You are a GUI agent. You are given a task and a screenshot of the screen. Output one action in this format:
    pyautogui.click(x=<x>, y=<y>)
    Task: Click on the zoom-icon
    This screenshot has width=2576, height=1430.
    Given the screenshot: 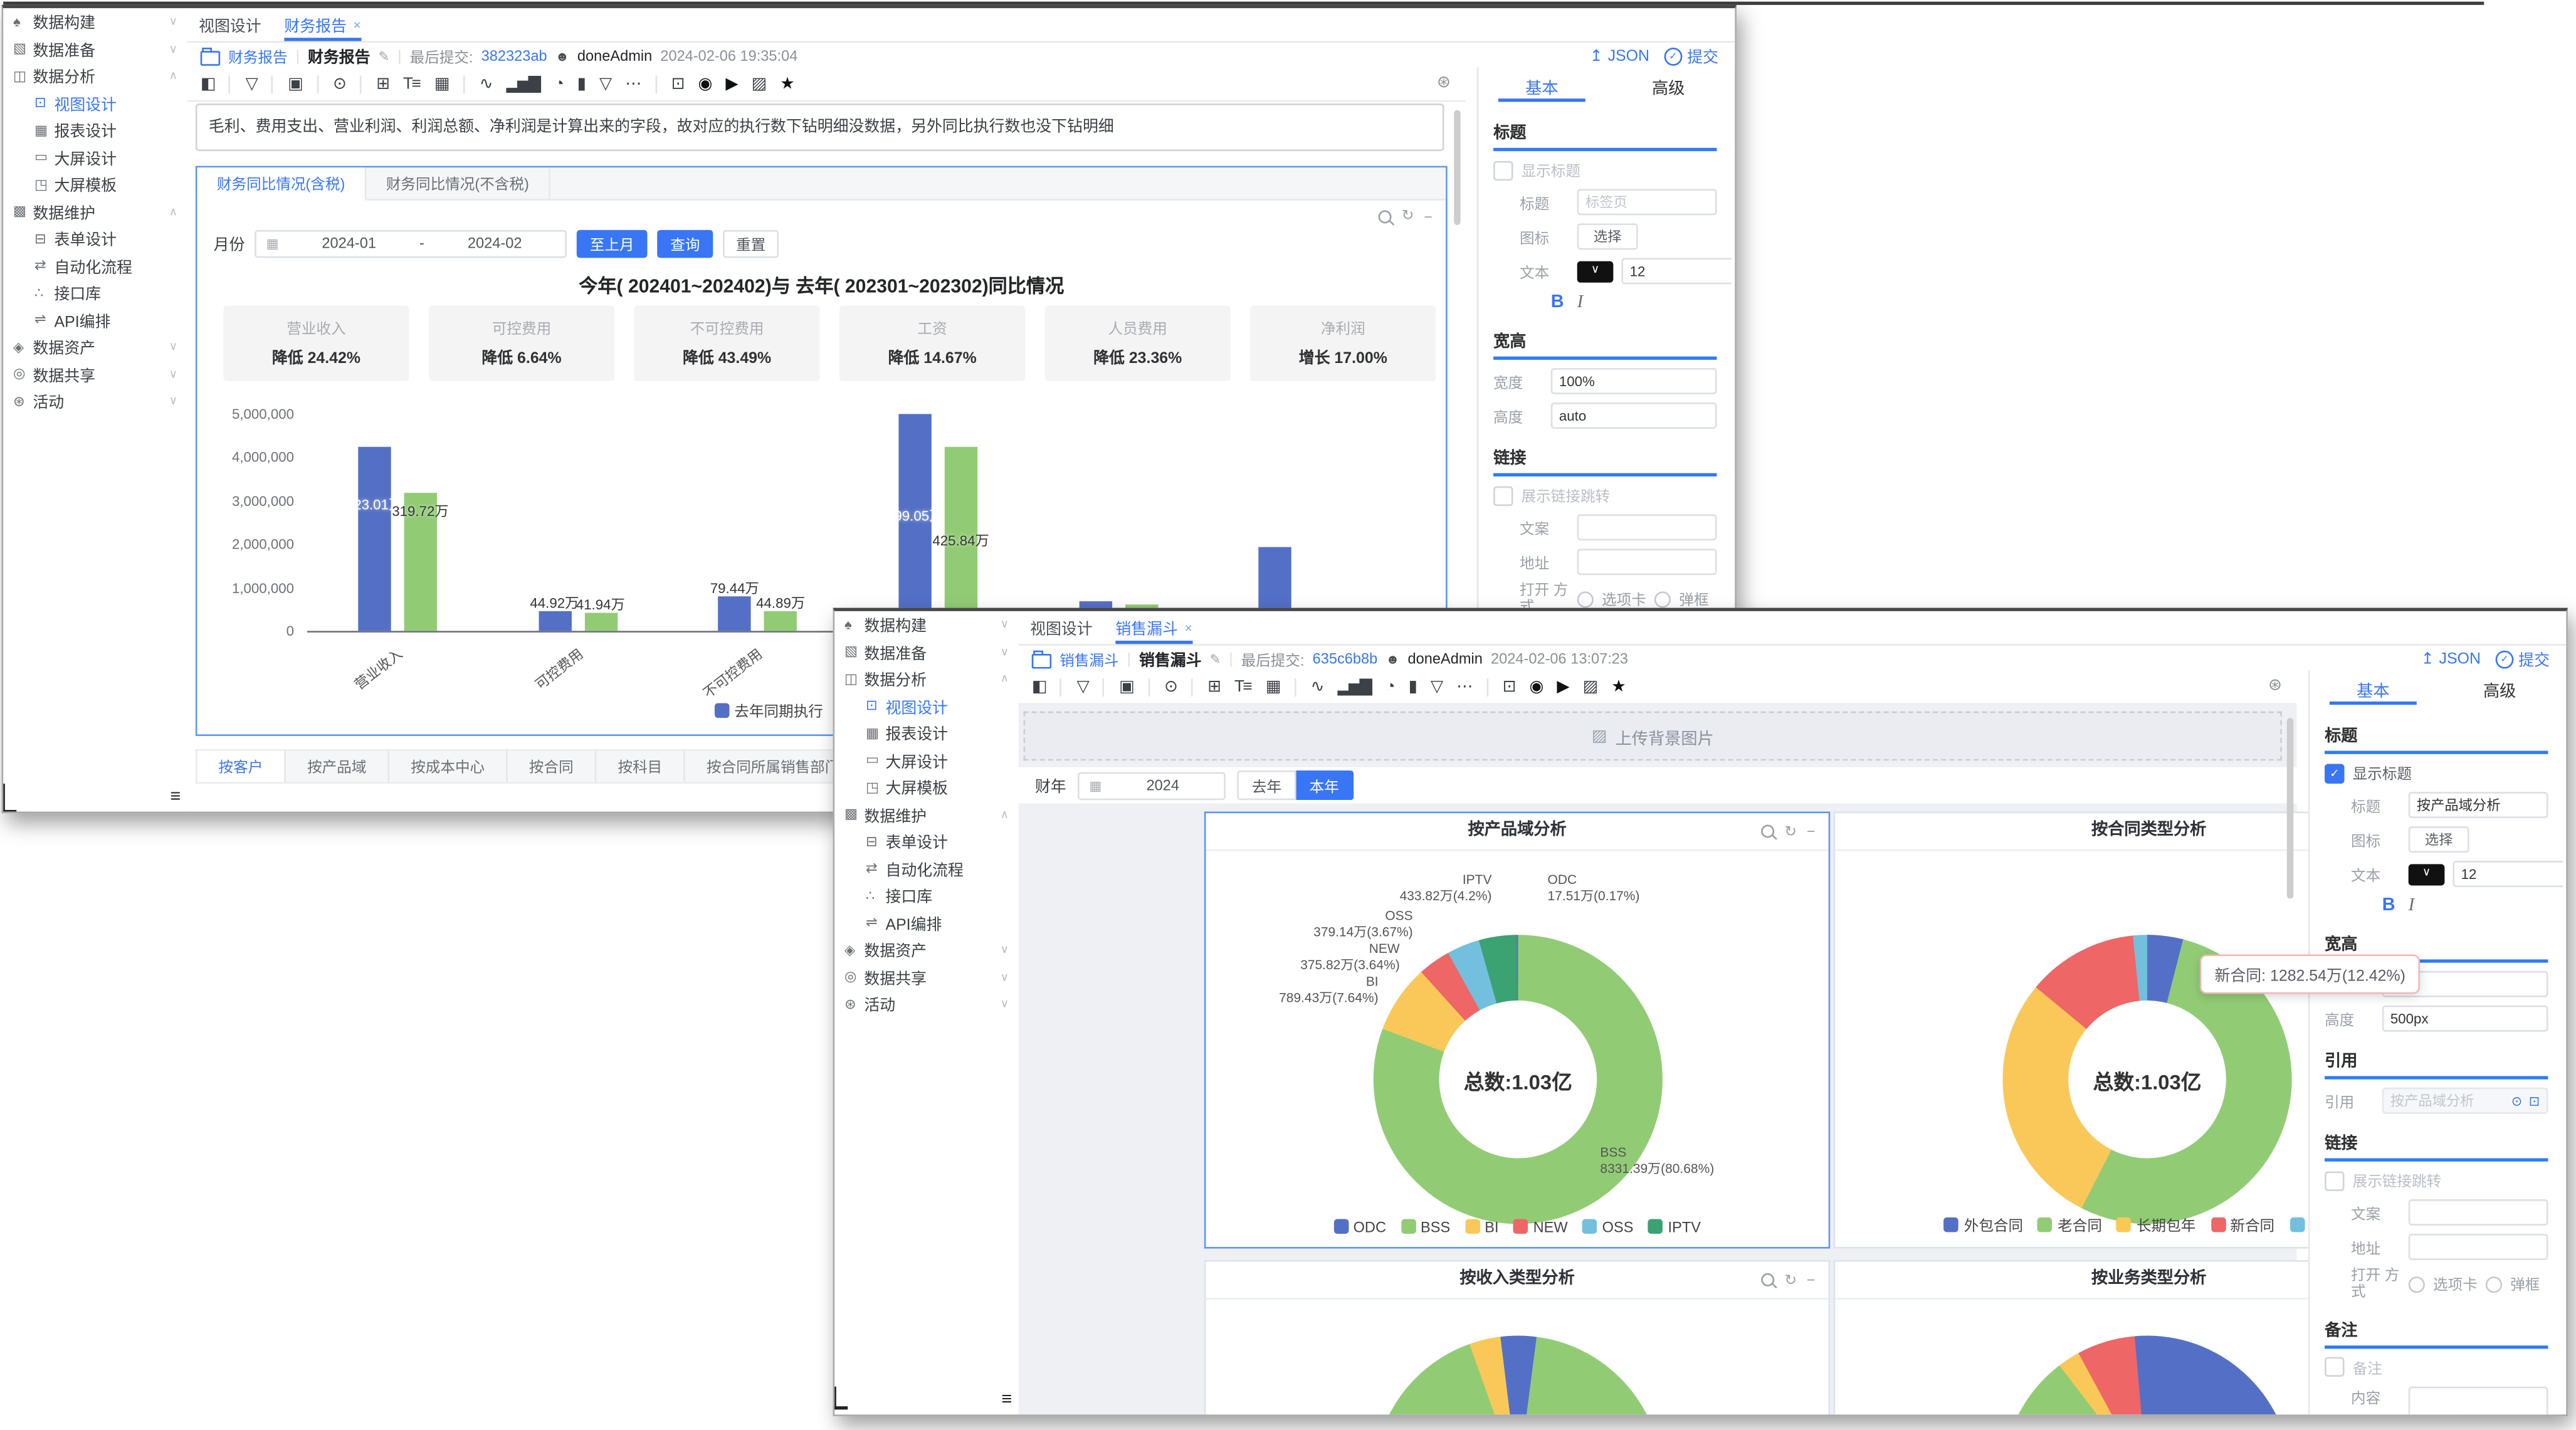 What is the action you would take?
    pyautogui.click(x=1768, y=1280)
    